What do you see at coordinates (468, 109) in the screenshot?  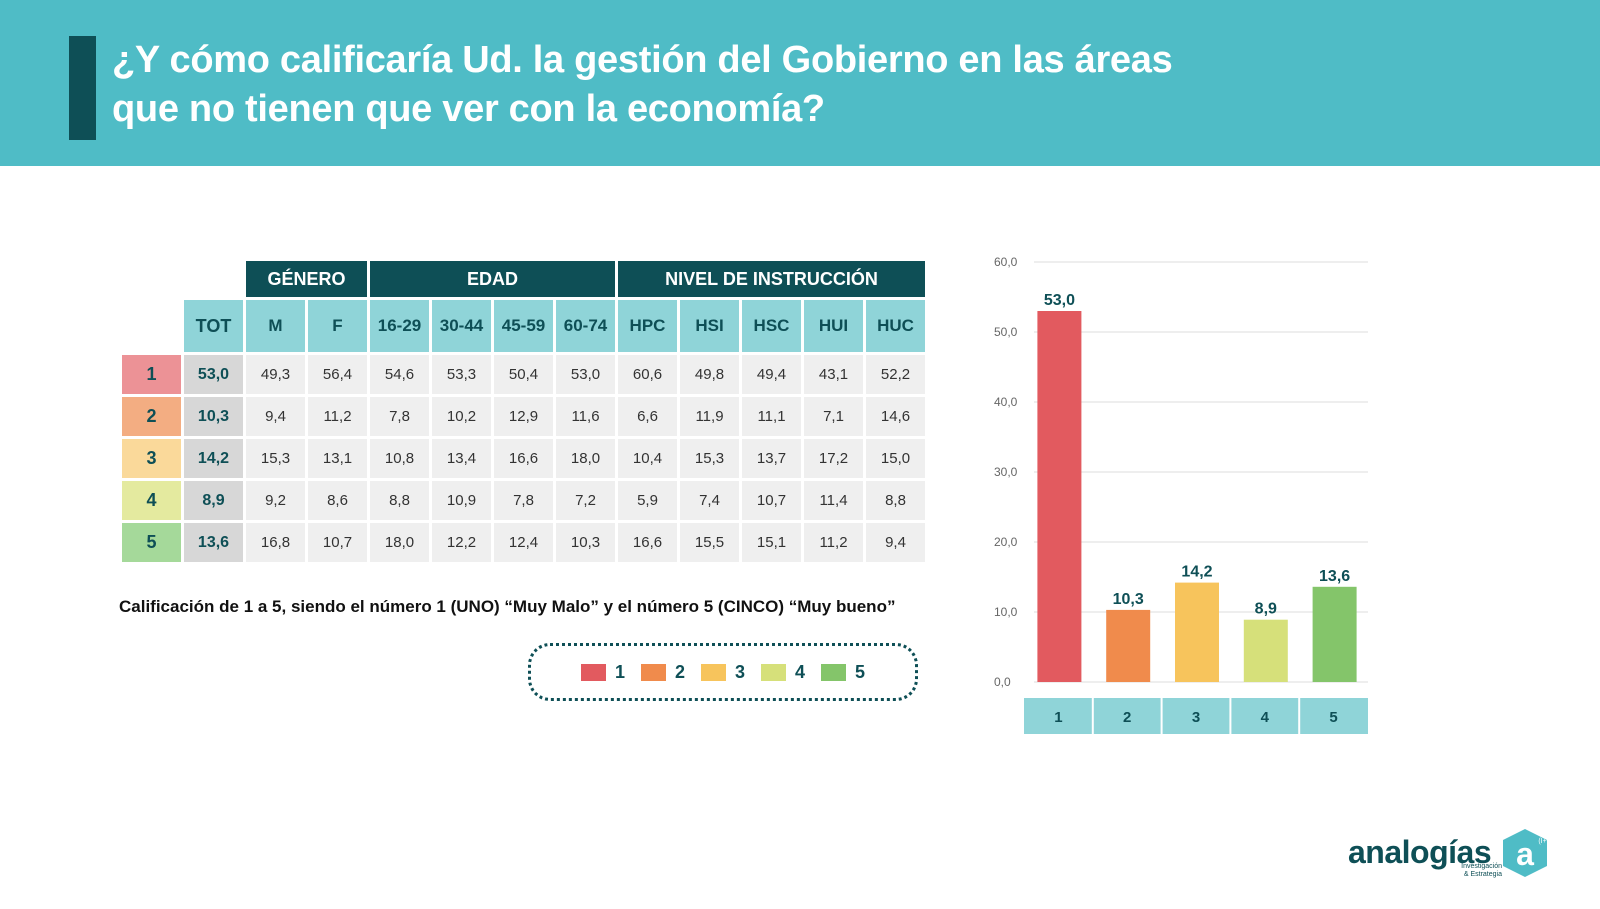 I see `page-title-line2: que no tienen que ver con la economía?` at bounding box center [468, 109].